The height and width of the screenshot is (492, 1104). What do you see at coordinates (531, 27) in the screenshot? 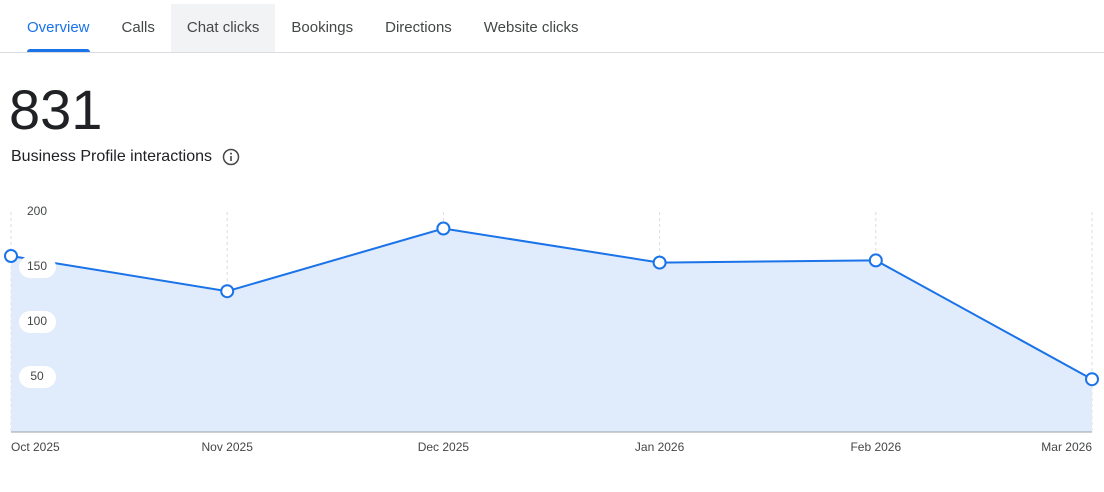
I see `tab: Website clicks` at bounding box center [531, 27].